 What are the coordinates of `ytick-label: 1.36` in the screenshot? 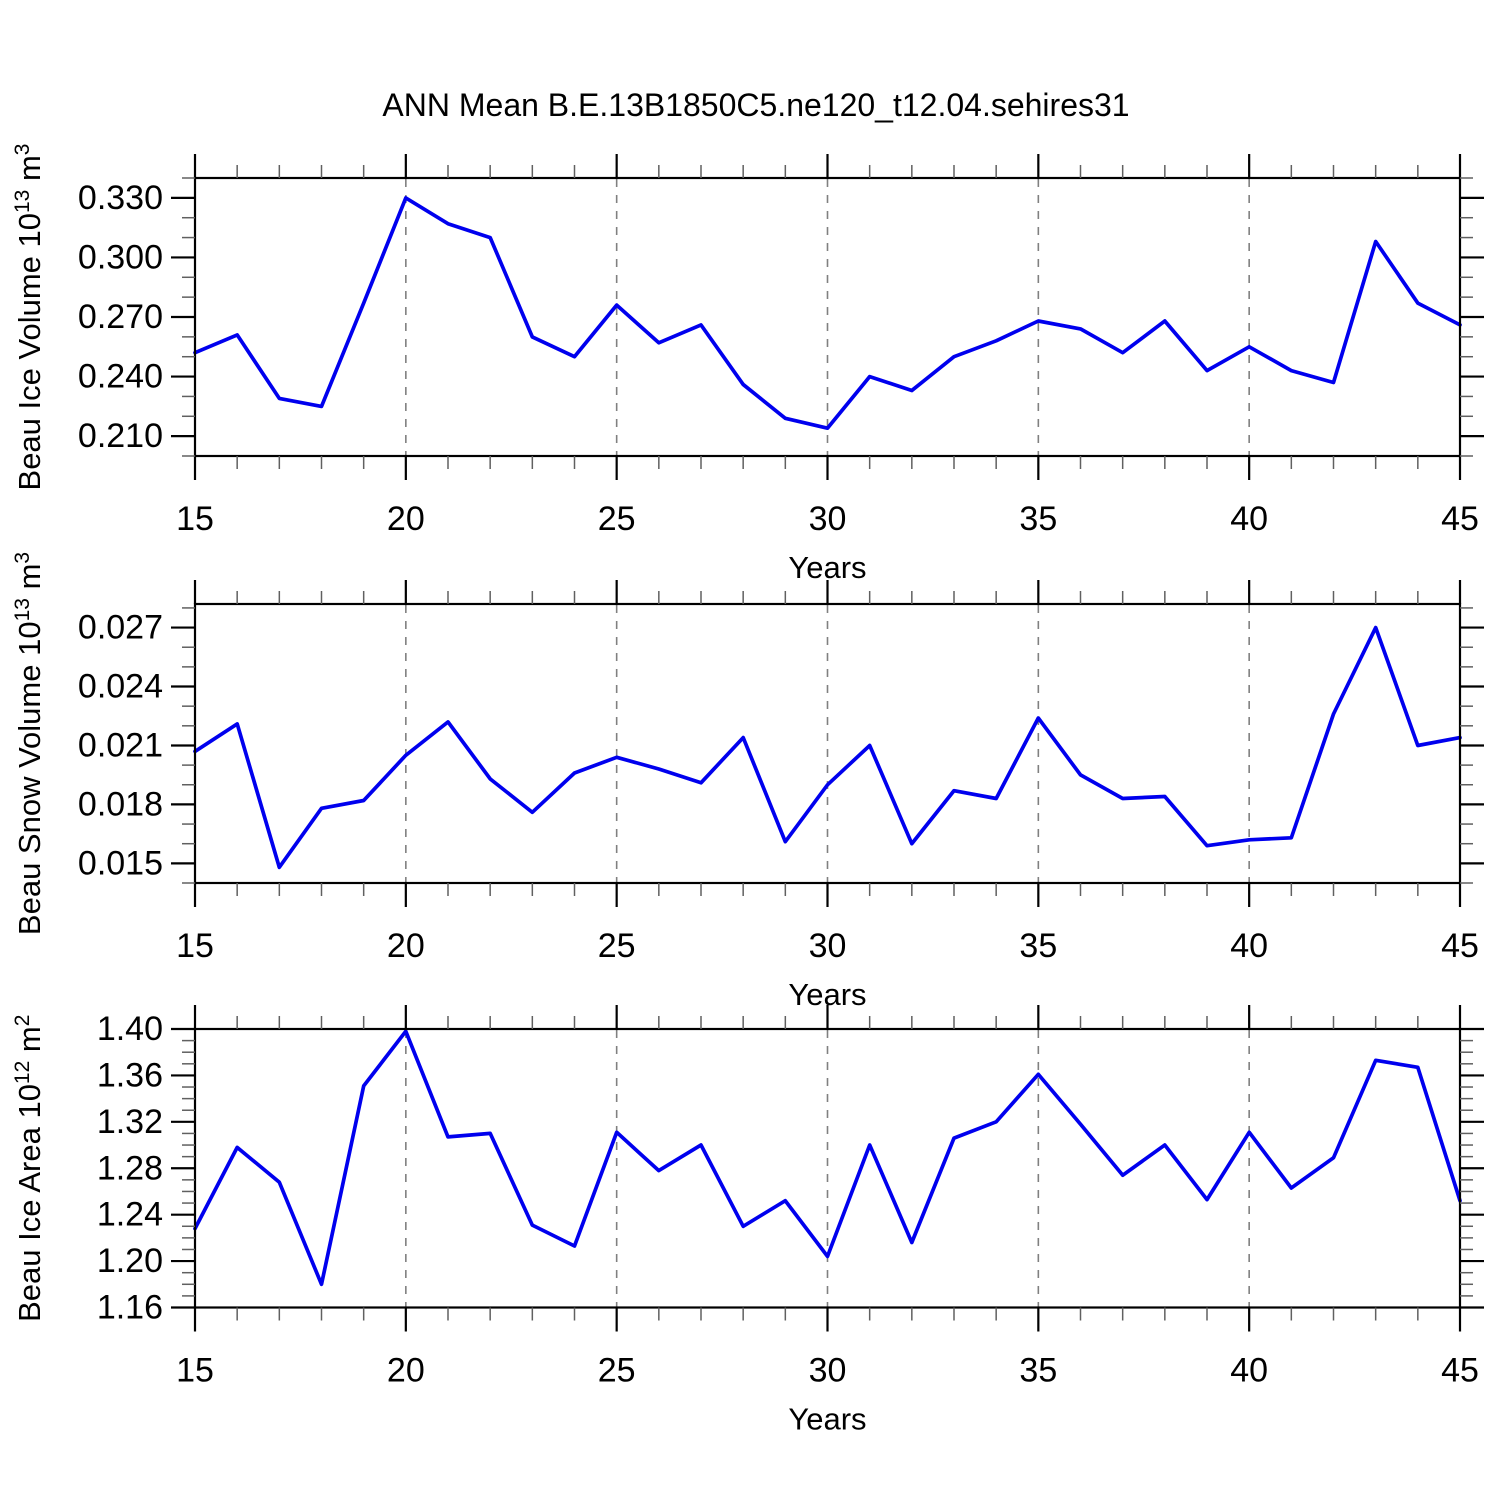 It's located at (130, 1075).